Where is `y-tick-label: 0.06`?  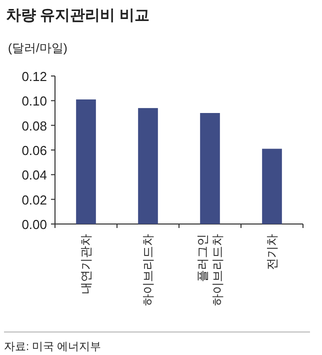 y-tick-label: 0.06 is located at coordinates (34, 150).